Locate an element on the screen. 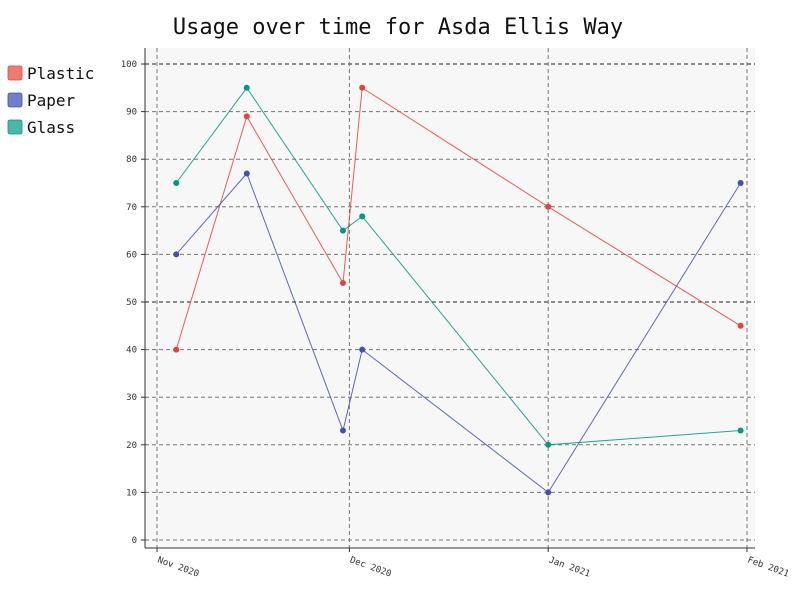  x-tick-label-0: Nov 2020 is located at coordinates (178, 567).